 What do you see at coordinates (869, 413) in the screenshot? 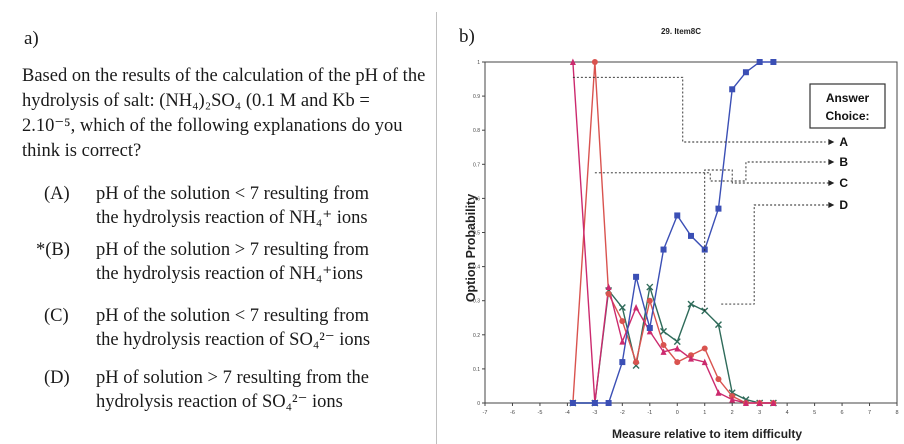
I see `x-tick-label: 7` at bounding box center [869, 413].